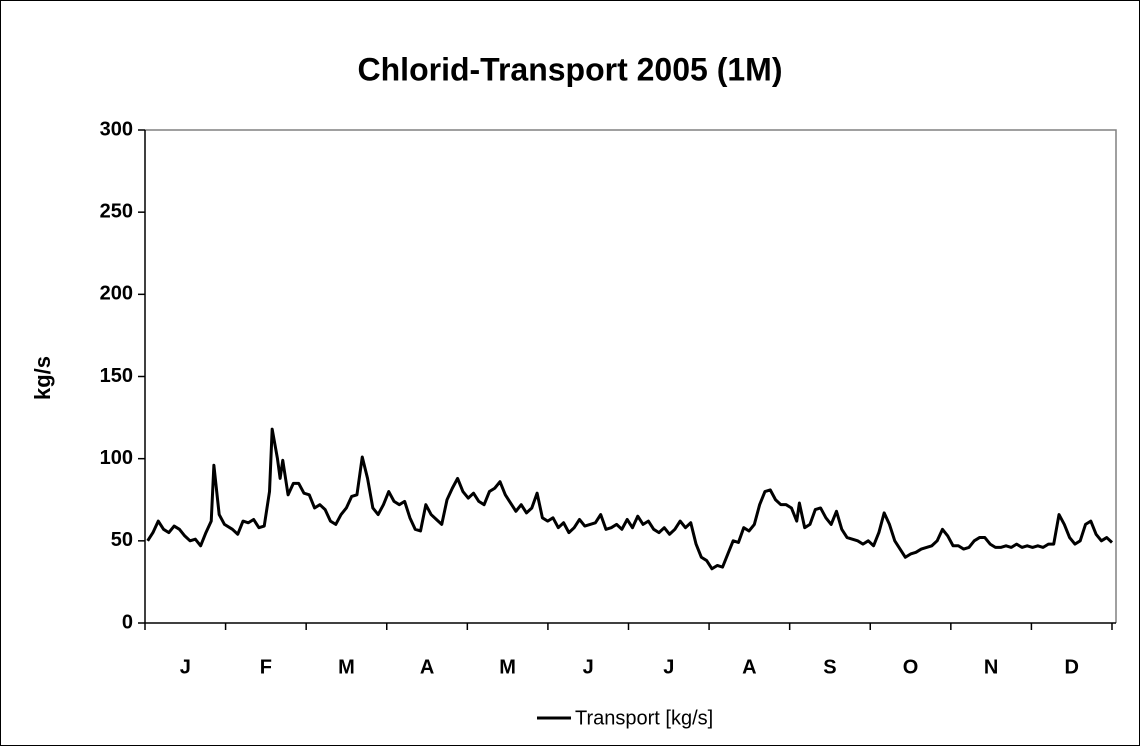 The height and width of the screenshot is (752, 1141). I want to click on y-tick-label: 50, so click(122, 540).